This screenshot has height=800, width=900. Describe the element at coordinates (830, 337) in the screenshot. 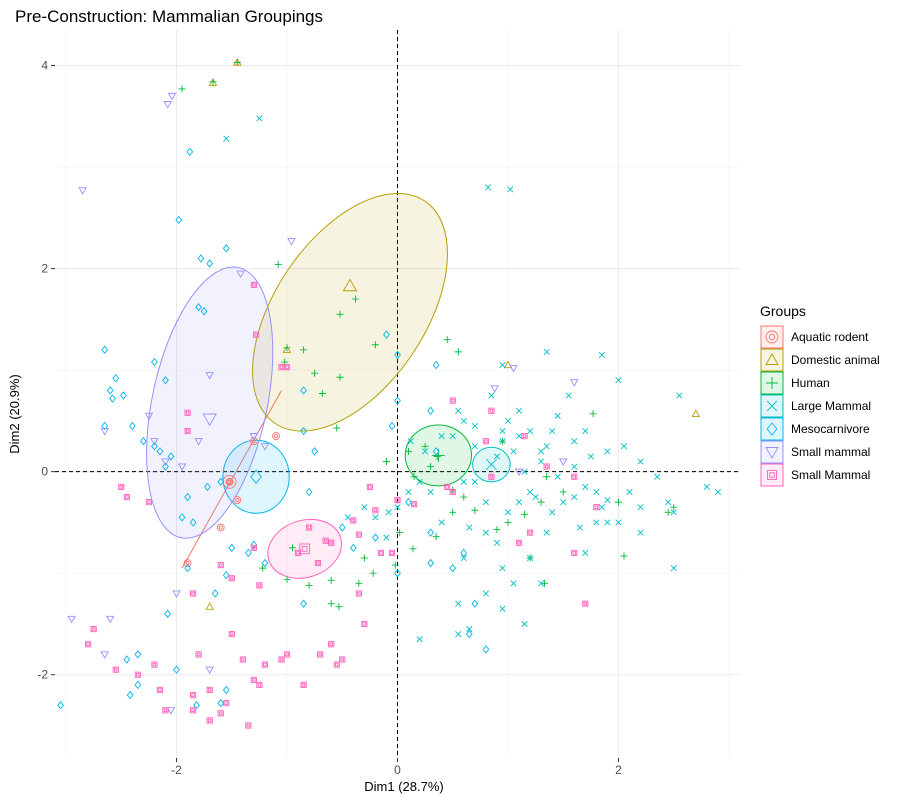

I see `legend-label: Aquatic rodent` at that location.